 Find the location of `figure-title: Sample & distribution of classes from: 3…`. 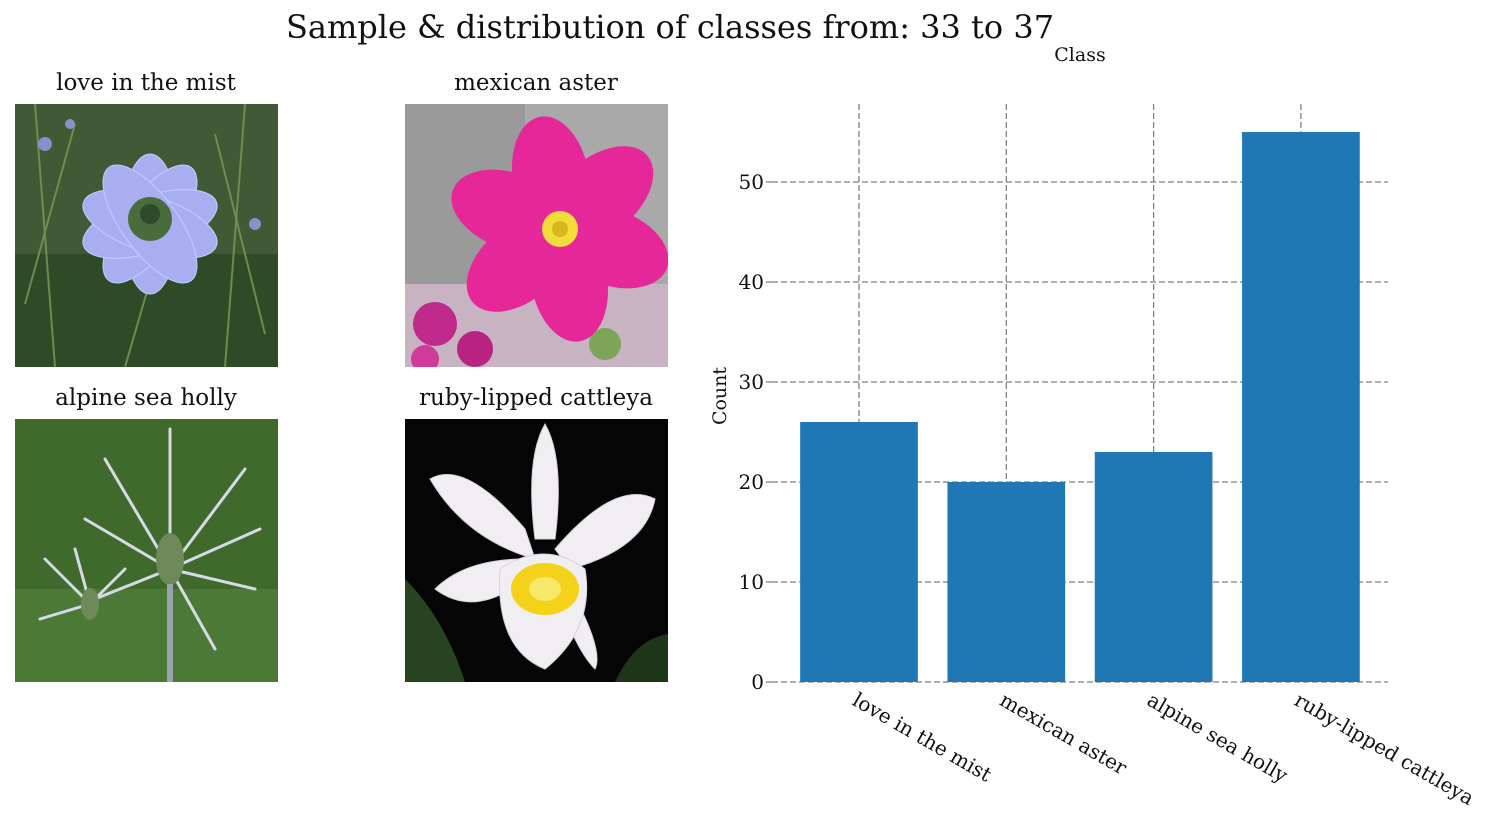

figure-title: Sample & distribution of classes from: 3… is located at coordinates (670, 27).